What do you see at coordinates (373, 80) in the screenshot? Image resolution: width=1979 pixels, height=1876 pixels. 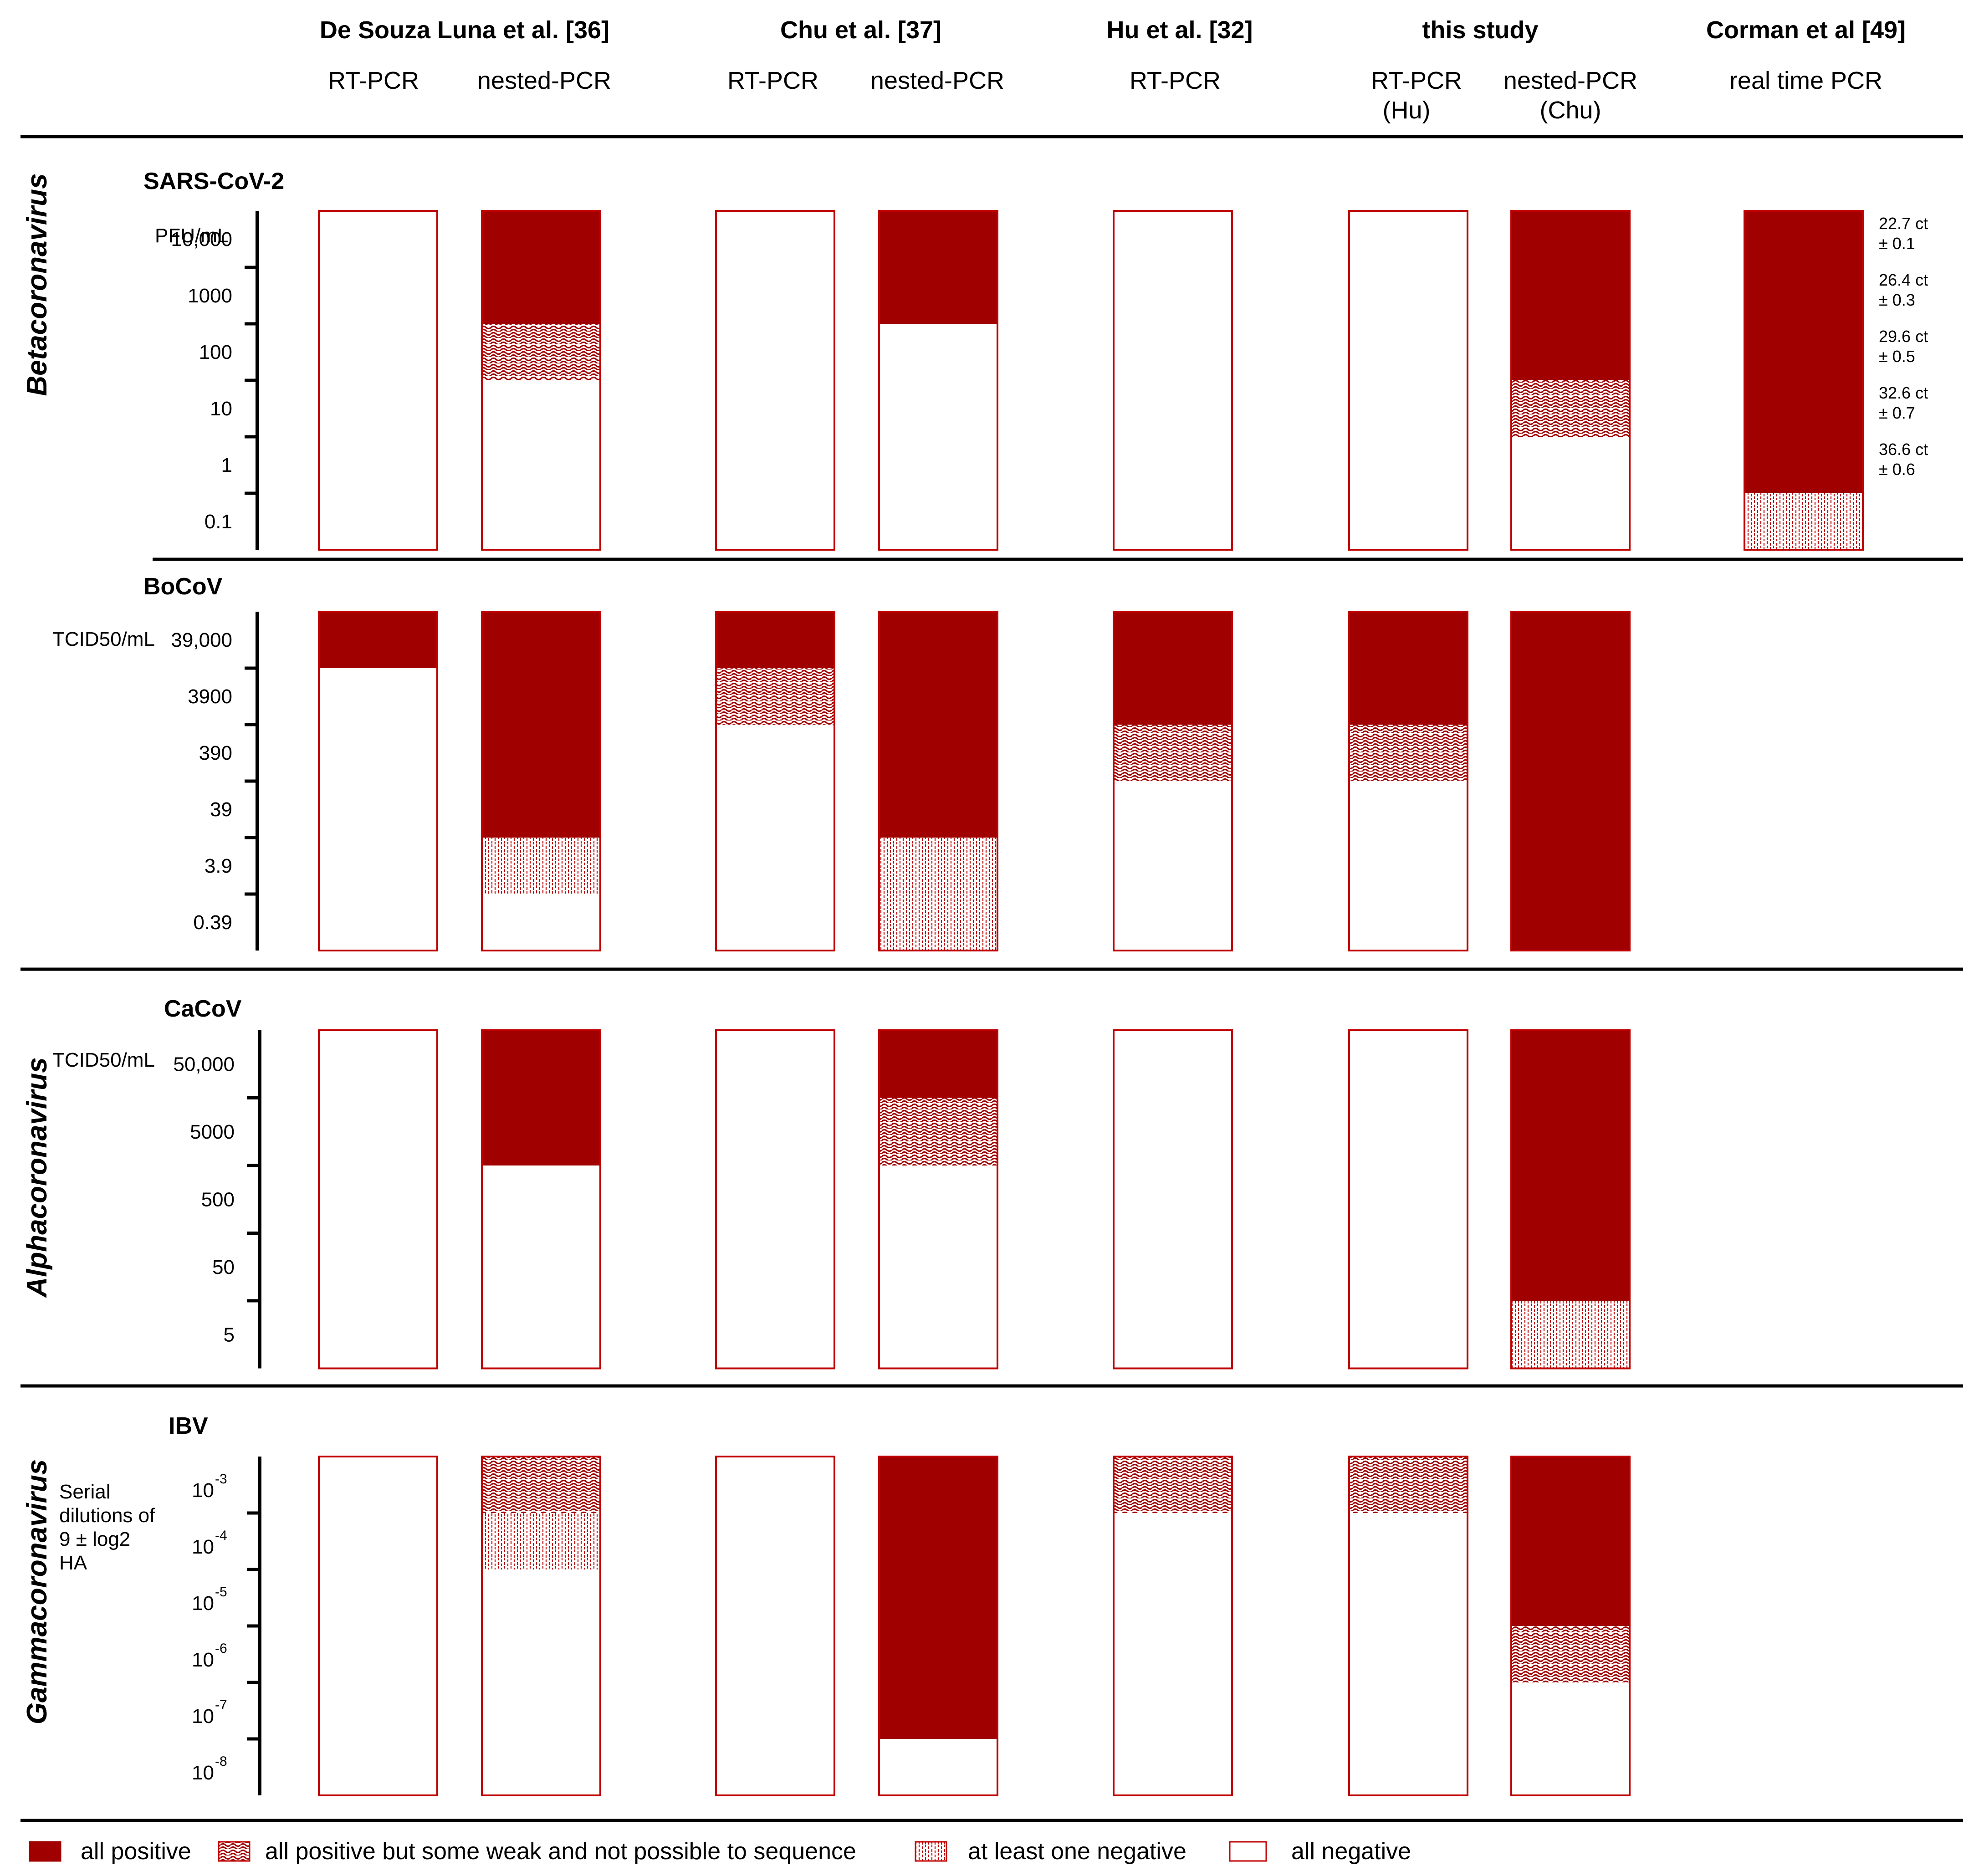 I see `method-label: RT-PCR` at bounding box center [373, 80].